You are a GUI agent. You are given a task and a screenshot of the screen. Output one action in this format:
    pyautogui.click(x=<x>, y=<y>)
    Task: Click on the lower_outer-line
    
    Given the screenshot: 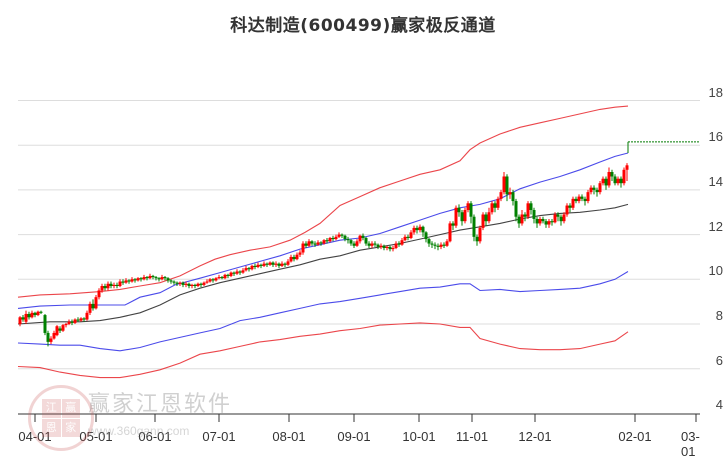 What is the action you would take?
    pyautogui.click(x=323, y=350)
    